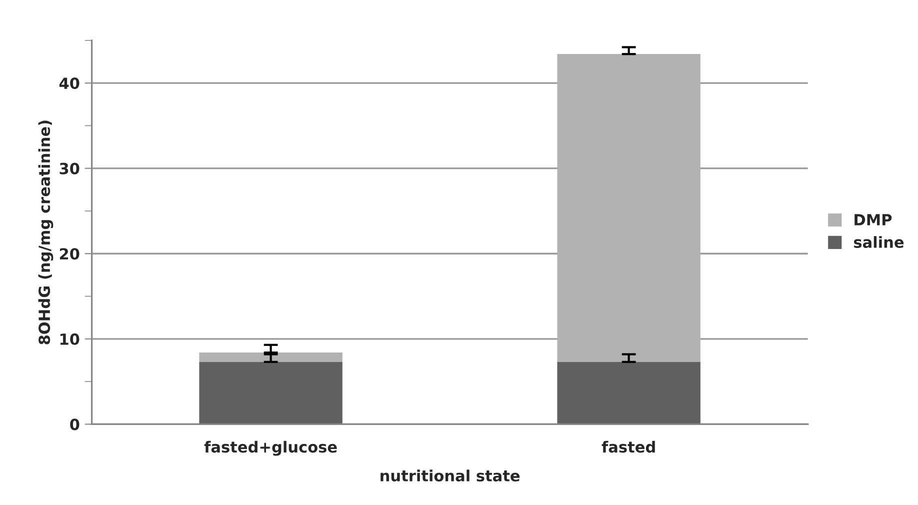  I want to click on legend-label: DMP, so click(873, 220).